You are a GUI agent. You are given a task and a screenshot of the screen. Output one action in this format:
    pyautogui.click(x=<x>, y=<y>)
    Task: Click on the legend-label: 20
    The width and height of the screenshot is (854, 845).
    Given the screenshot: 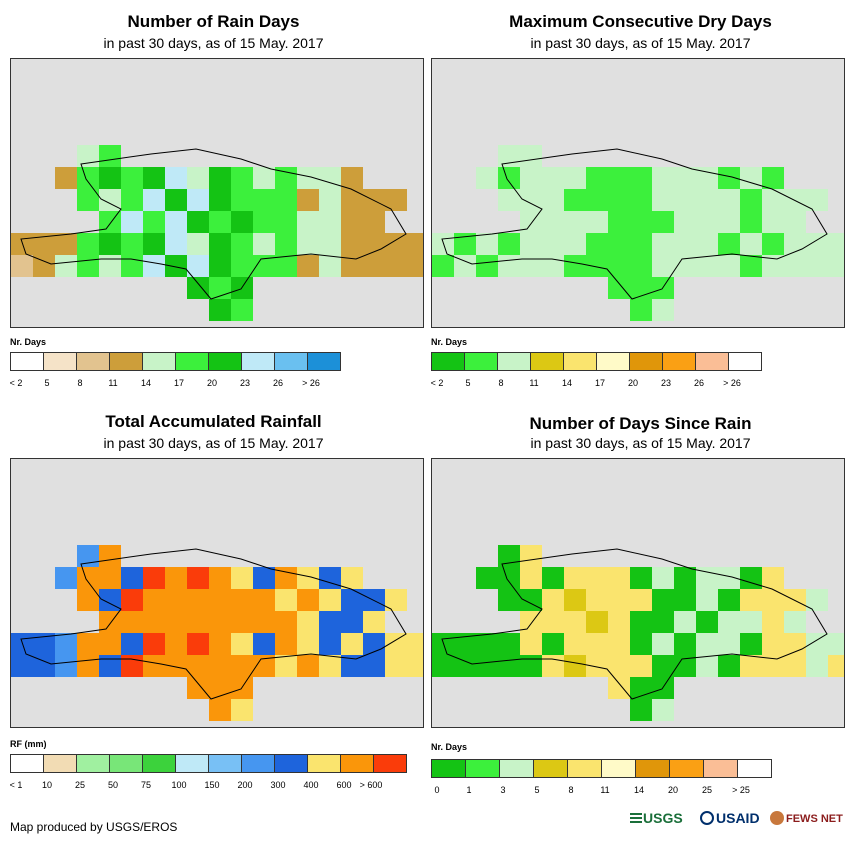 What is the action you would take?
    pyautogui.click(x=212, y=383)
    